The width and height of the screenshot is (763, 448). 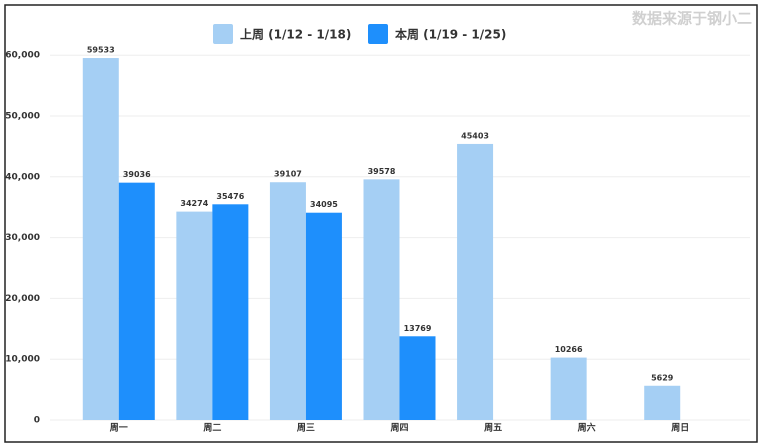 What do you see at coordinates (569, 349) in the screenshot?
I see `value-label: 10266` at bounding box center [569, 349].